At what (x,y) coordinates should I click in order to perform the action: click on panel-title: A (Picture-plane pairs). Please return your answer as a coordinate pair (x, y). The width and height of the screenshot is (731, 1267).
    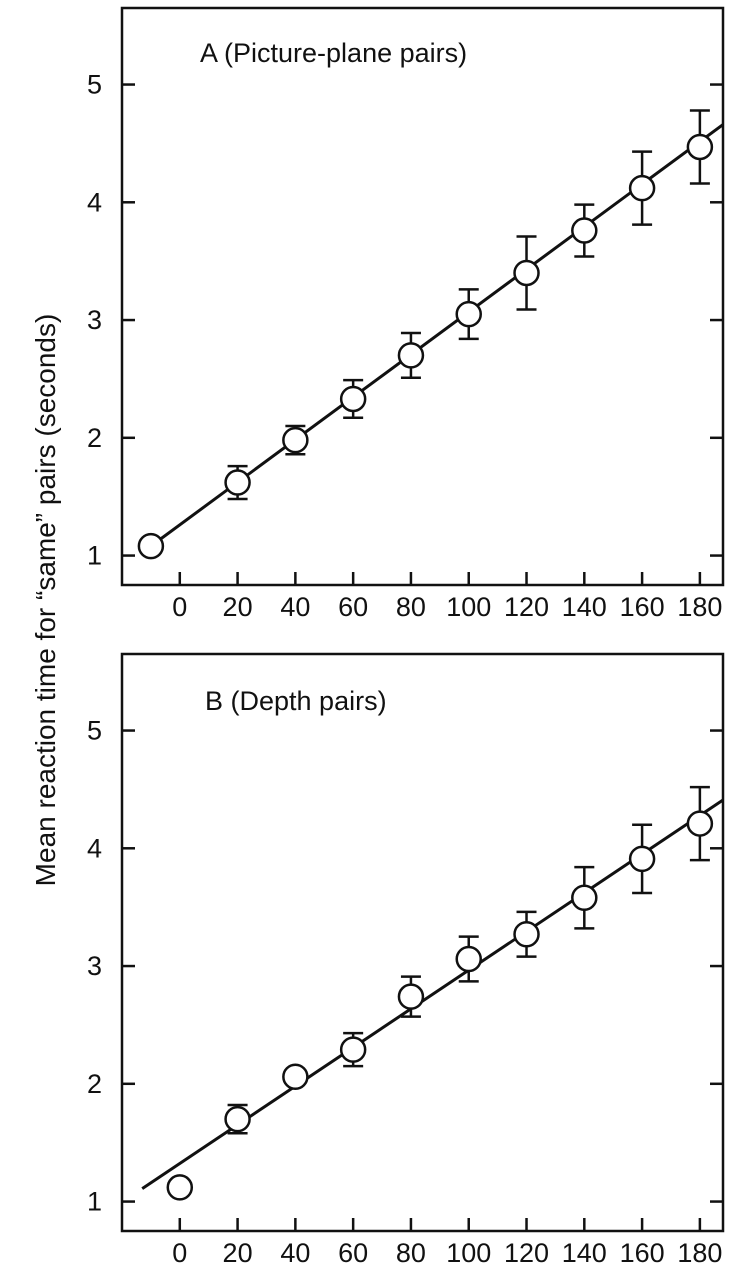
    Looking at the image, I should click on (333, 53).